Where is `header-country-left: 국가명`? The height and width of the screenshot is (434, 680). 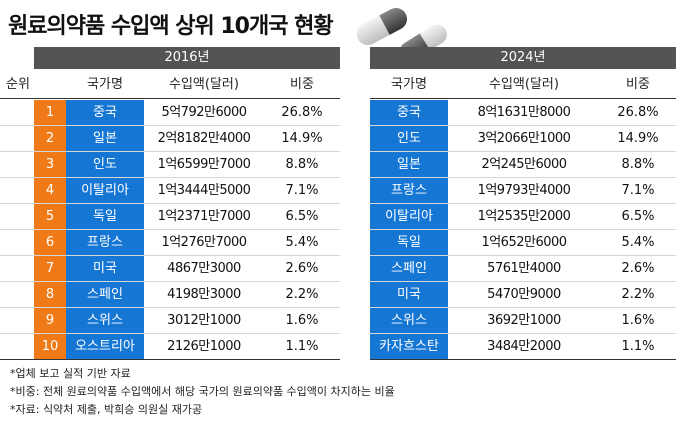
header-country-left: 국가명 is located at coordinates (105, 84).